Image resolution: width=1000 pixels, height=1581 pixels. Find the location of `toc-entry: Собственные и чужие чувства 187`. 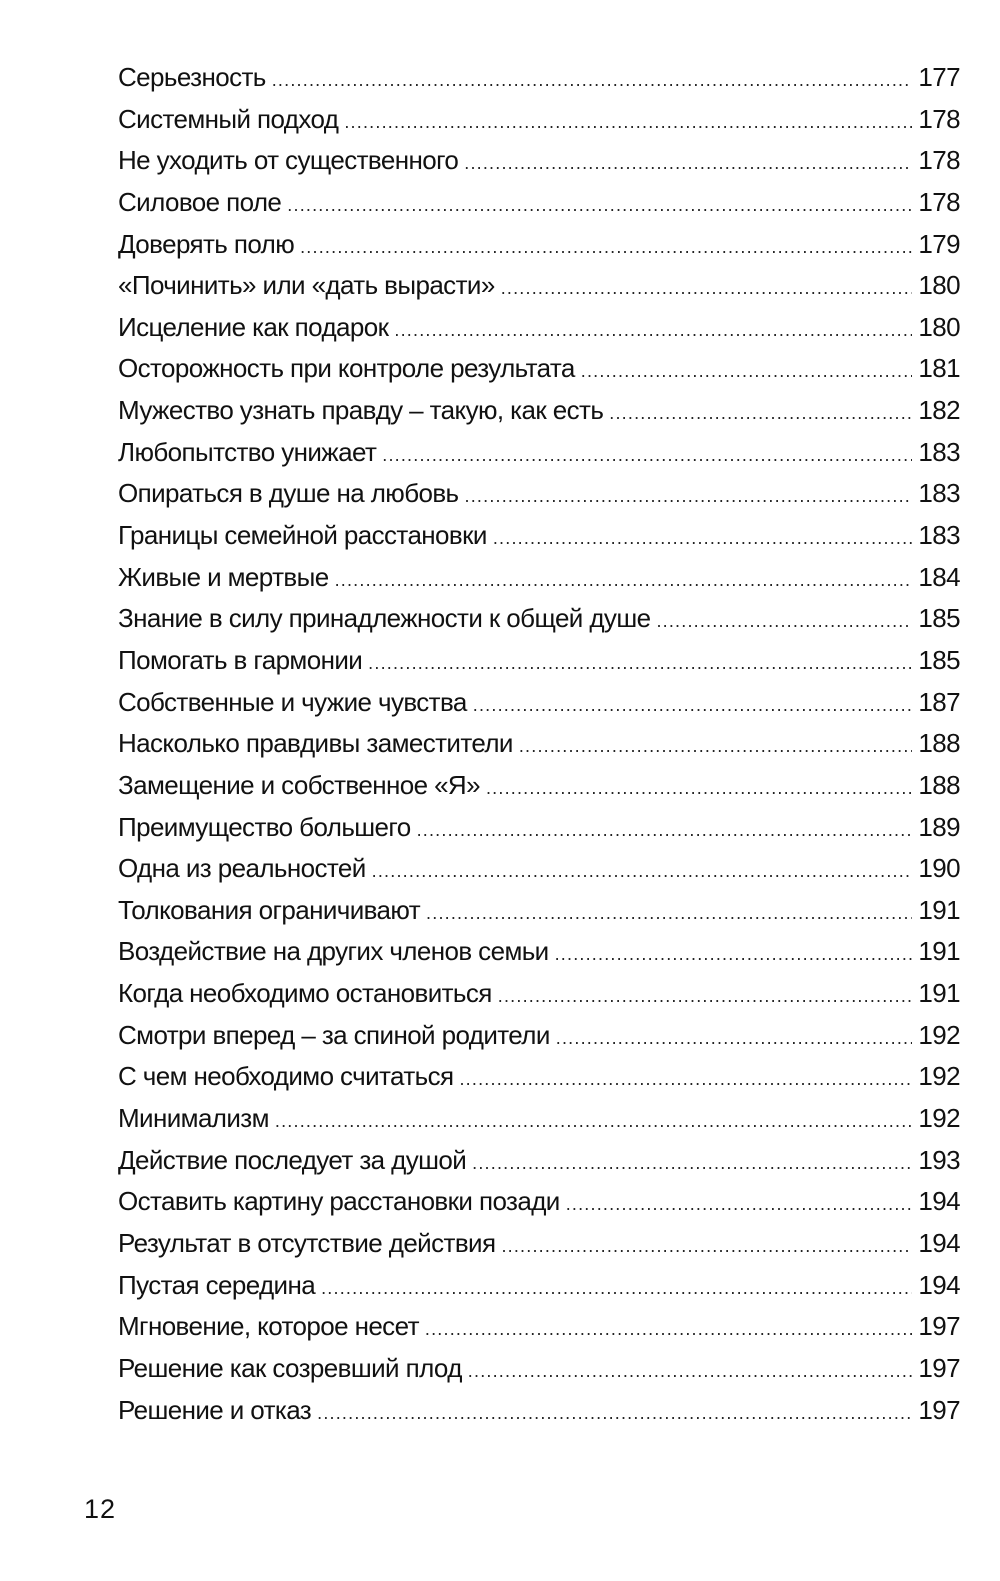

toc-entry: Собственные и чужие чувства 187 is located at coordinates (539, 707).